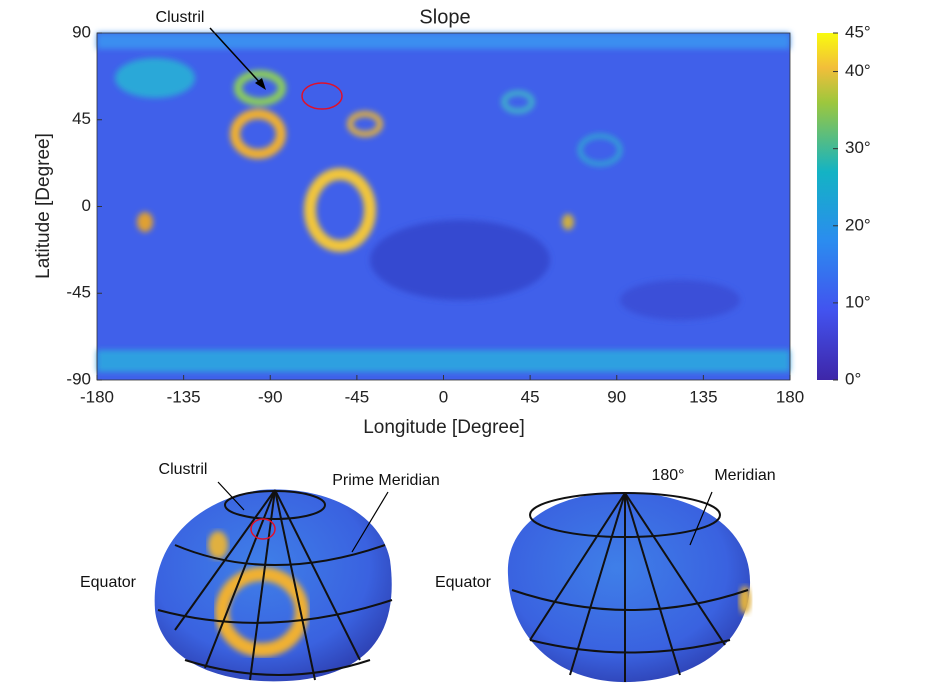 The width and height of the screenshot is (927, 693). Describe the element at coordinates (357, 396) in the screenshot. I see `x-tick-label: -45` at that location.